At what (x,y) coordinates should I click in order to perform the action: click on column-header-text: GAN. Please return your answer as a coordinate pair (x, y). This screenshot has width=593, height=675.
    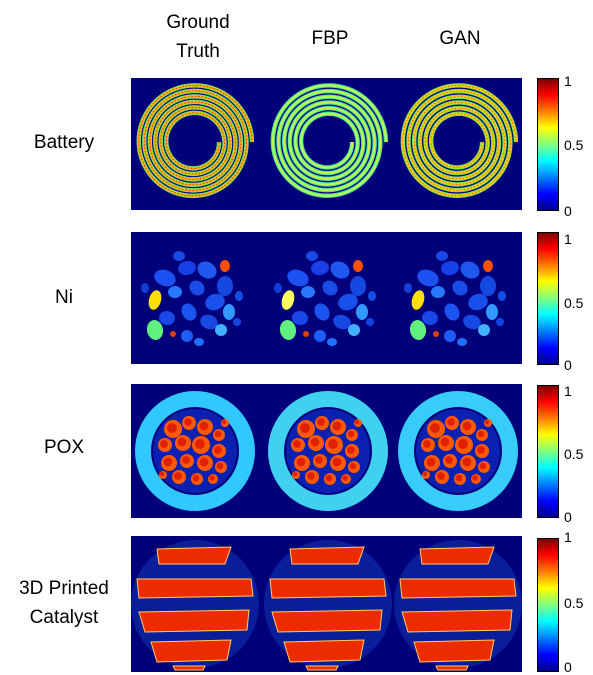
    Looking at the image, I should click on (460, 38).